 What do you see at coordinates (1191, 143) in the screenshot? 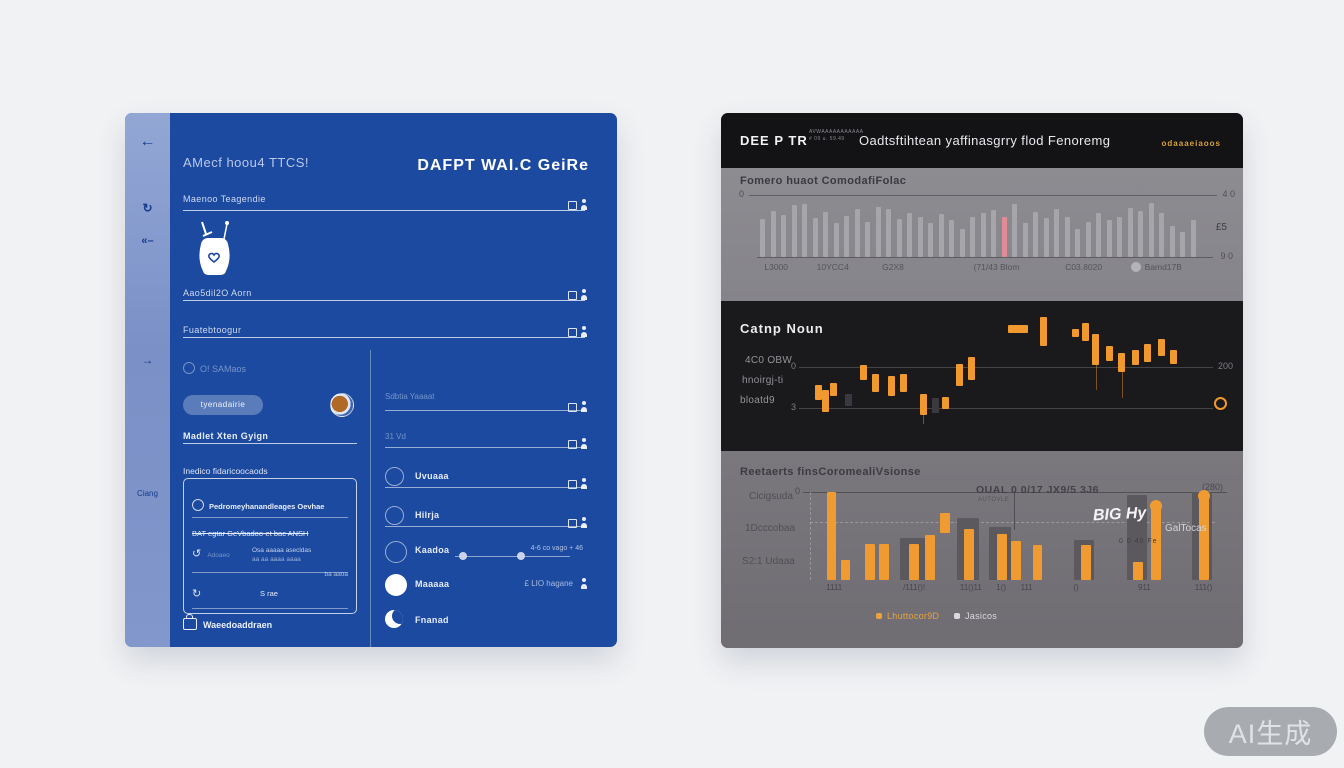
I see `header-action-link: odaaaeiaoos` at bounding box center [1191, 143].